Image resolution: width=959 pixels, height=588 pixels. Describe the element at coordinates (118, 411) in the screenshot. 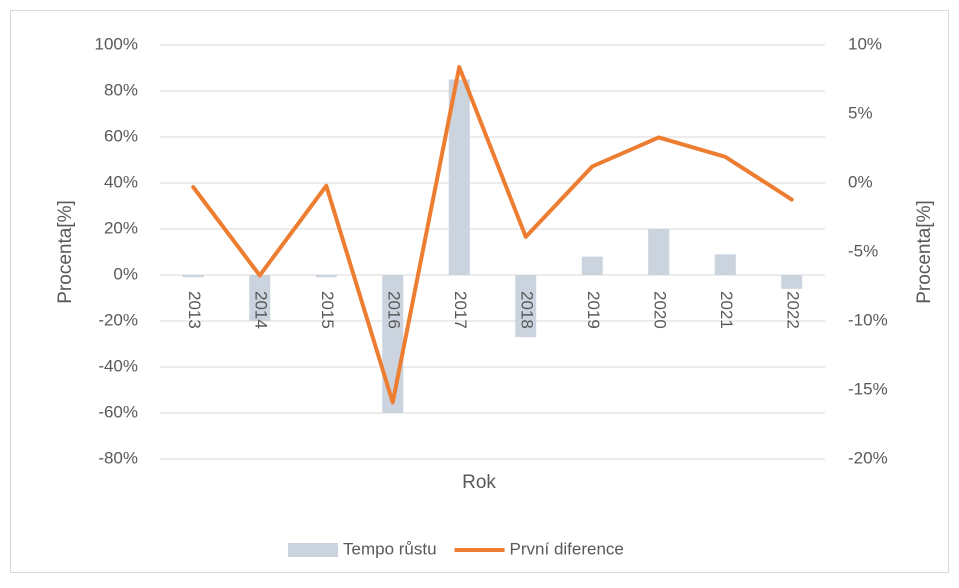

I see `y-tick-label: -60%` at that location.